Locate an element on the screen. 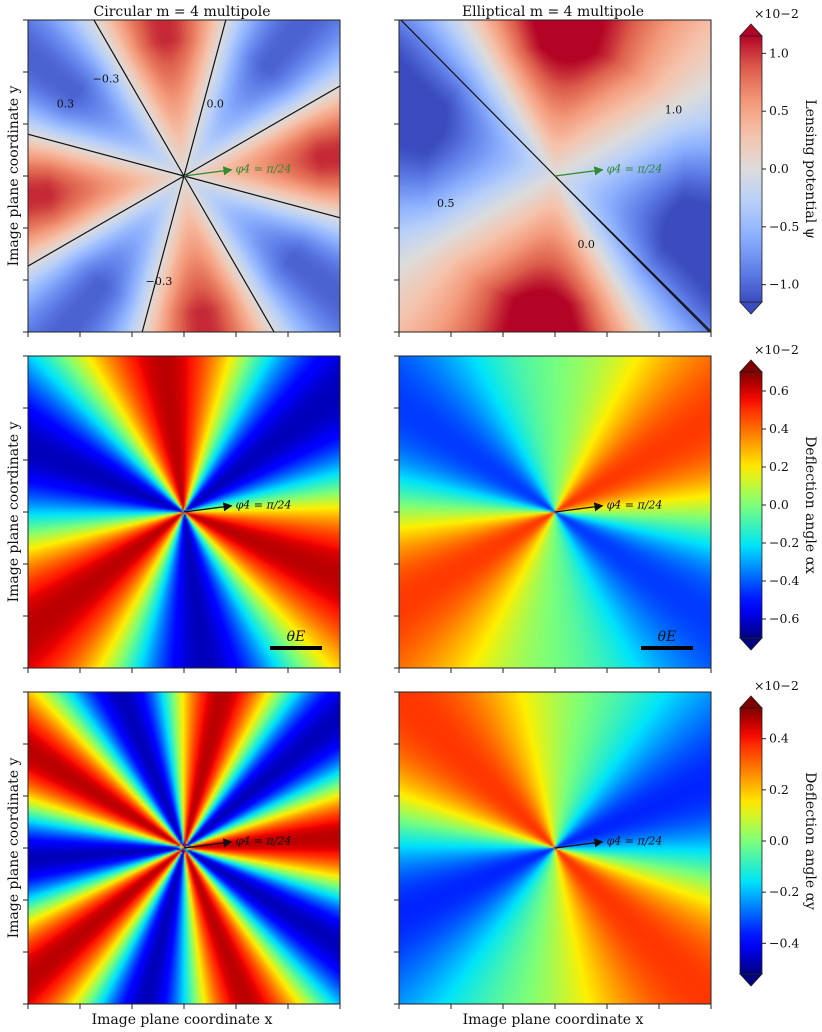 This screenshot has width=822, height=1032. panel-row2-right: φ4 = π/24 θE is located at coordinates (553, 514).